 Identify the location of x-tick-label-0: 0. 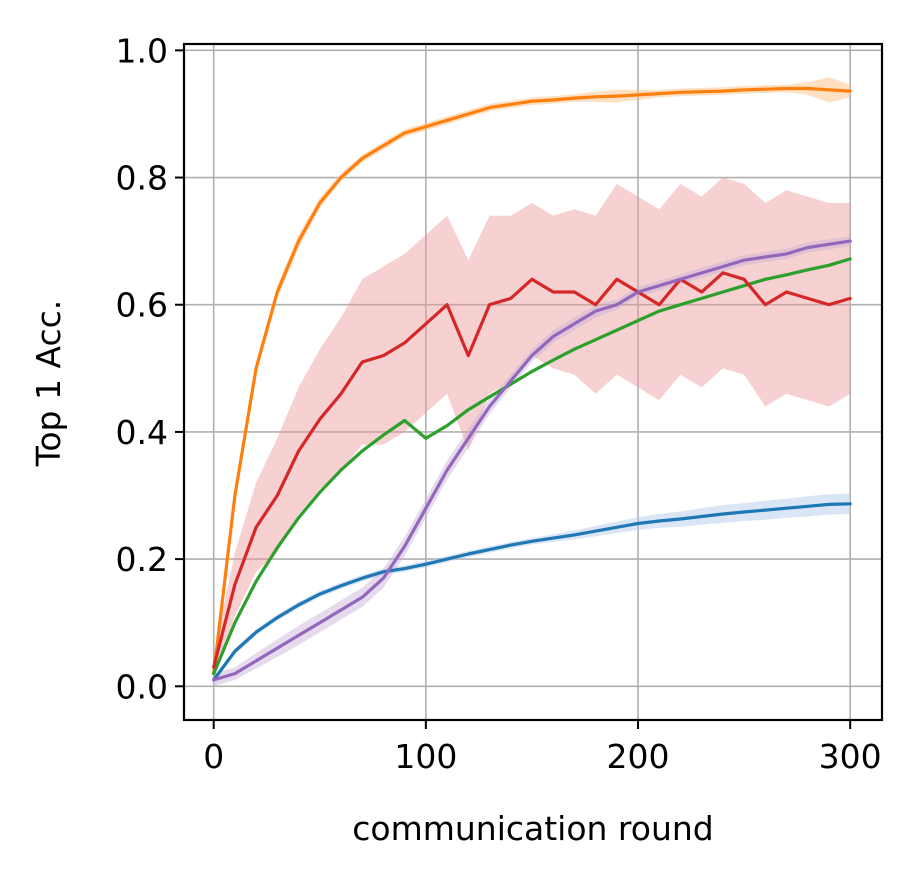
(213, 756).